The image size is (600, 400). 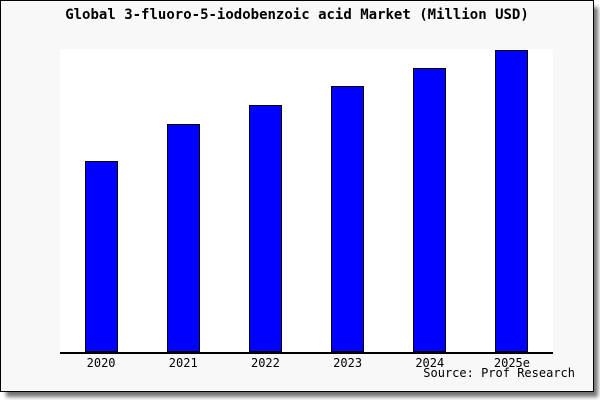 What do you see at coordinates (183, 363) in the screenshot?
I see `x-tick-2021: 2021` at bounding box center [183, 363].